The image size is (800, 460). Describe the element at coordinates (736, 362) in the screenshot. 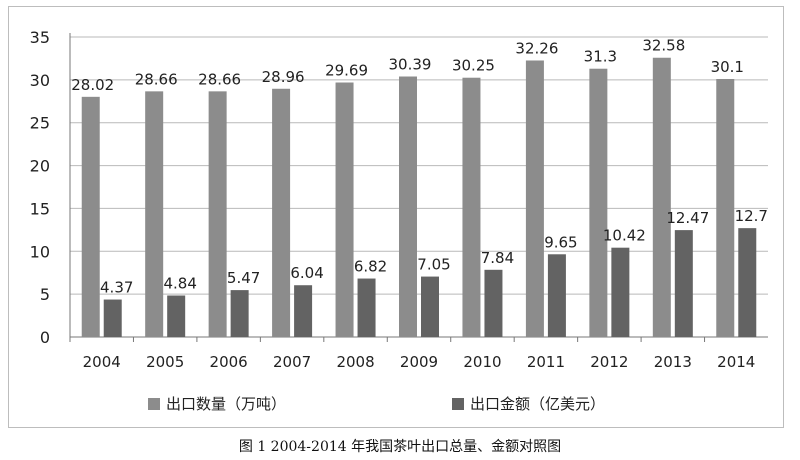

I see `x-tick-label: 2014` at that location.